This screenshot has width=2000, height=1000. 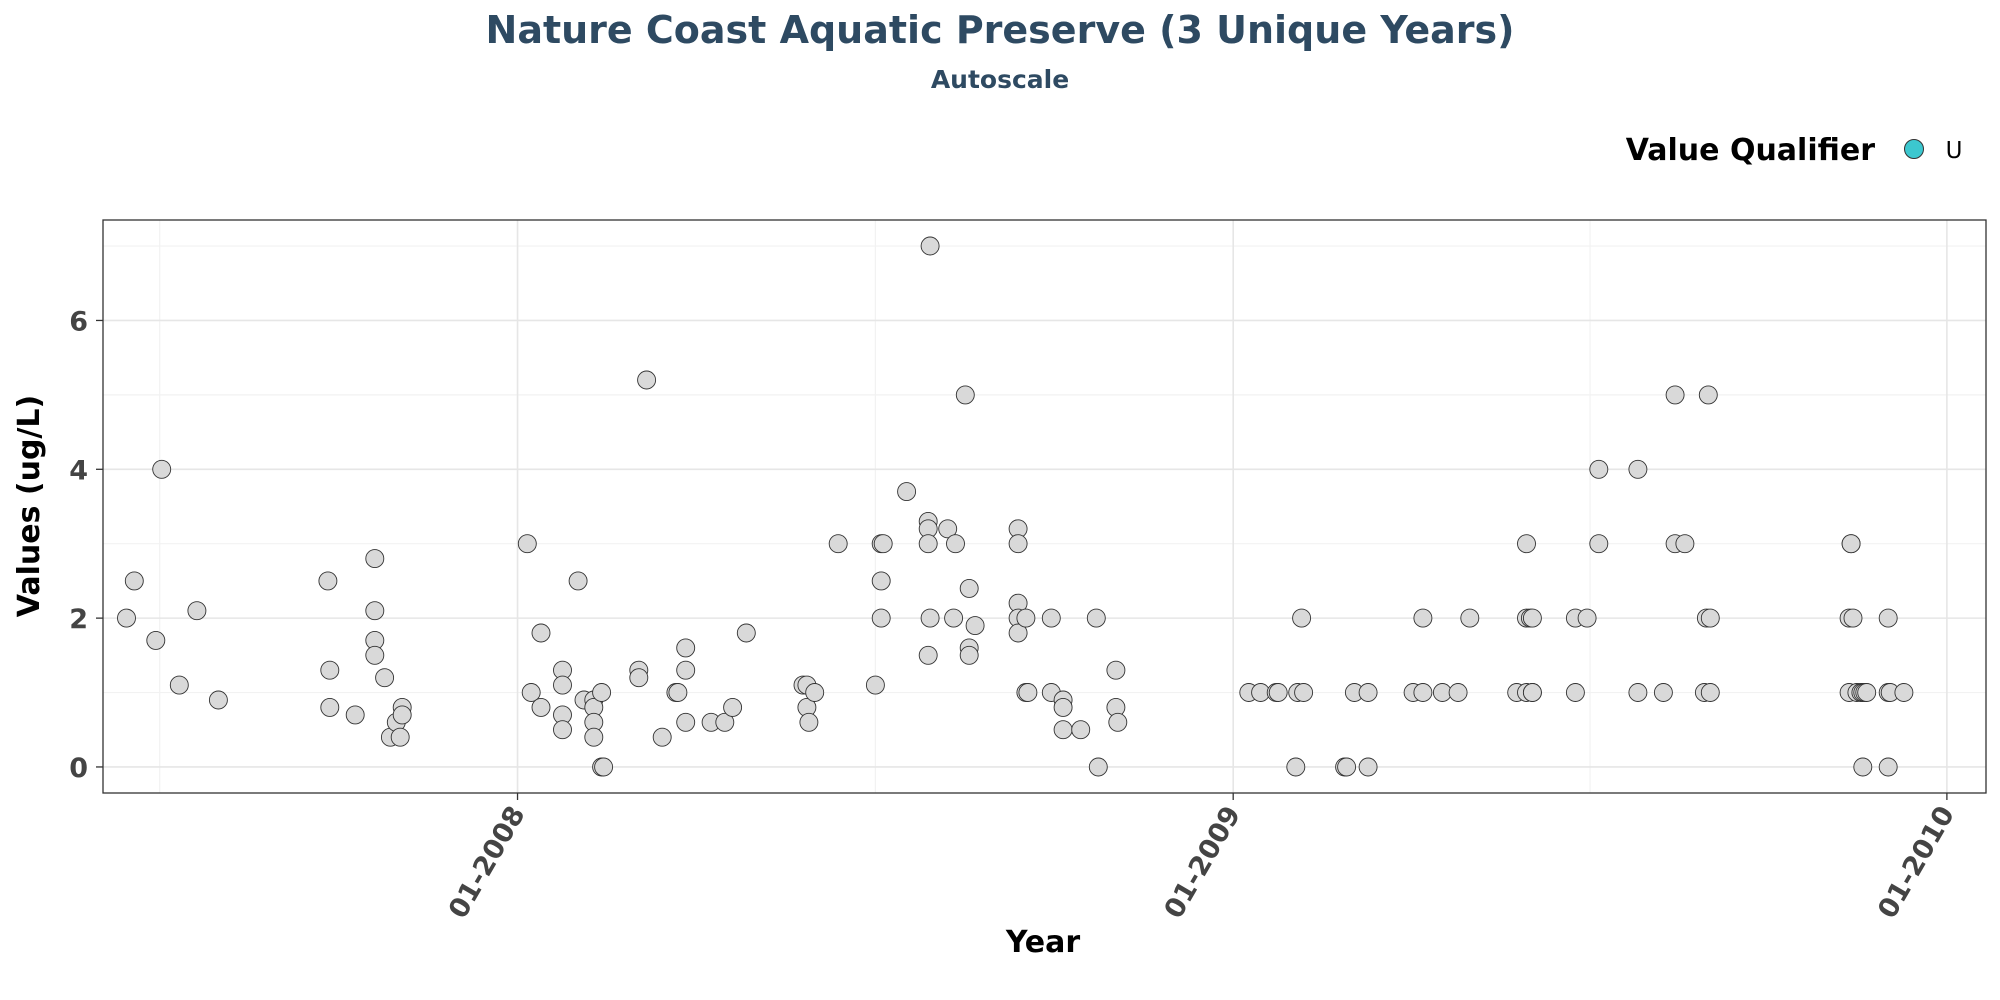 What do you see at coordinates (487, 862) in the screenshot?
I see `x-tick-label: 01-2008` at bounding box center [487, 862].